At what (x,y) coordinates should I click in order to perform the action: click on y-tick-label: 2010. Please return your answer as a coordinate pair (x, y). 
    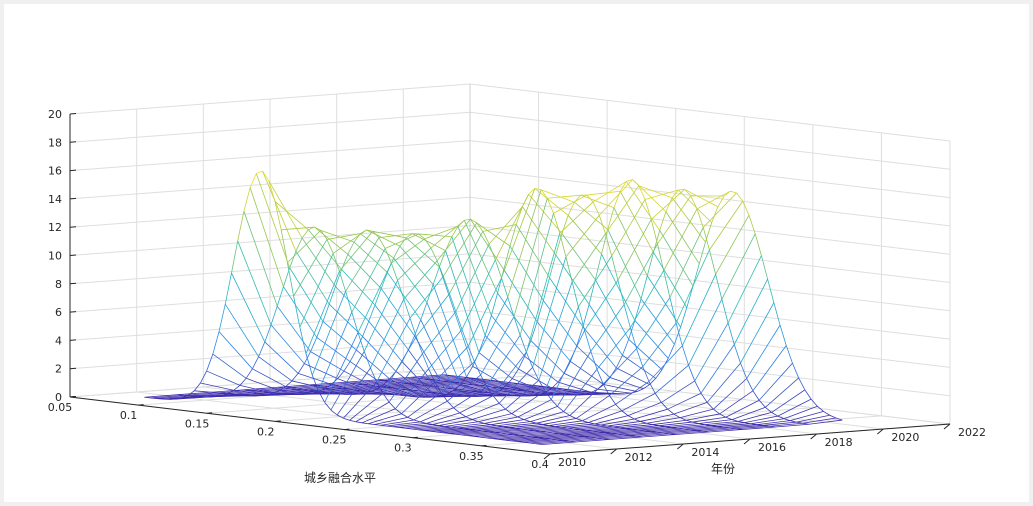
    Looking at the image, I should click on (572, 462).